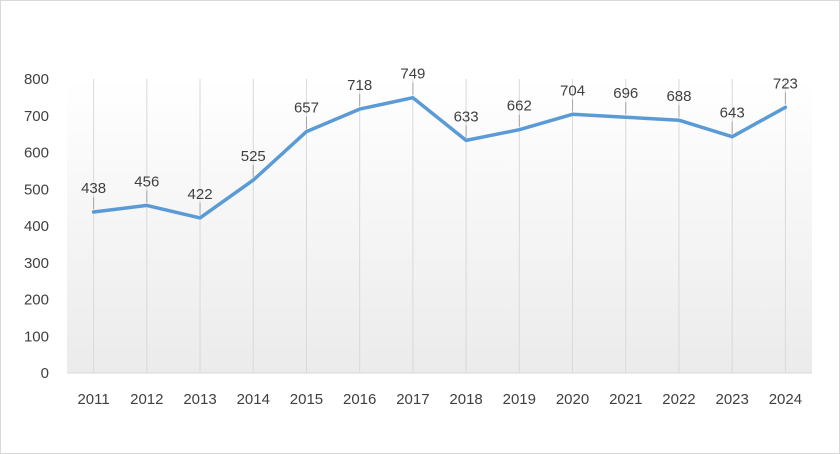  I want to click on x-tick-label-2018: 2018, so click(465, 399).